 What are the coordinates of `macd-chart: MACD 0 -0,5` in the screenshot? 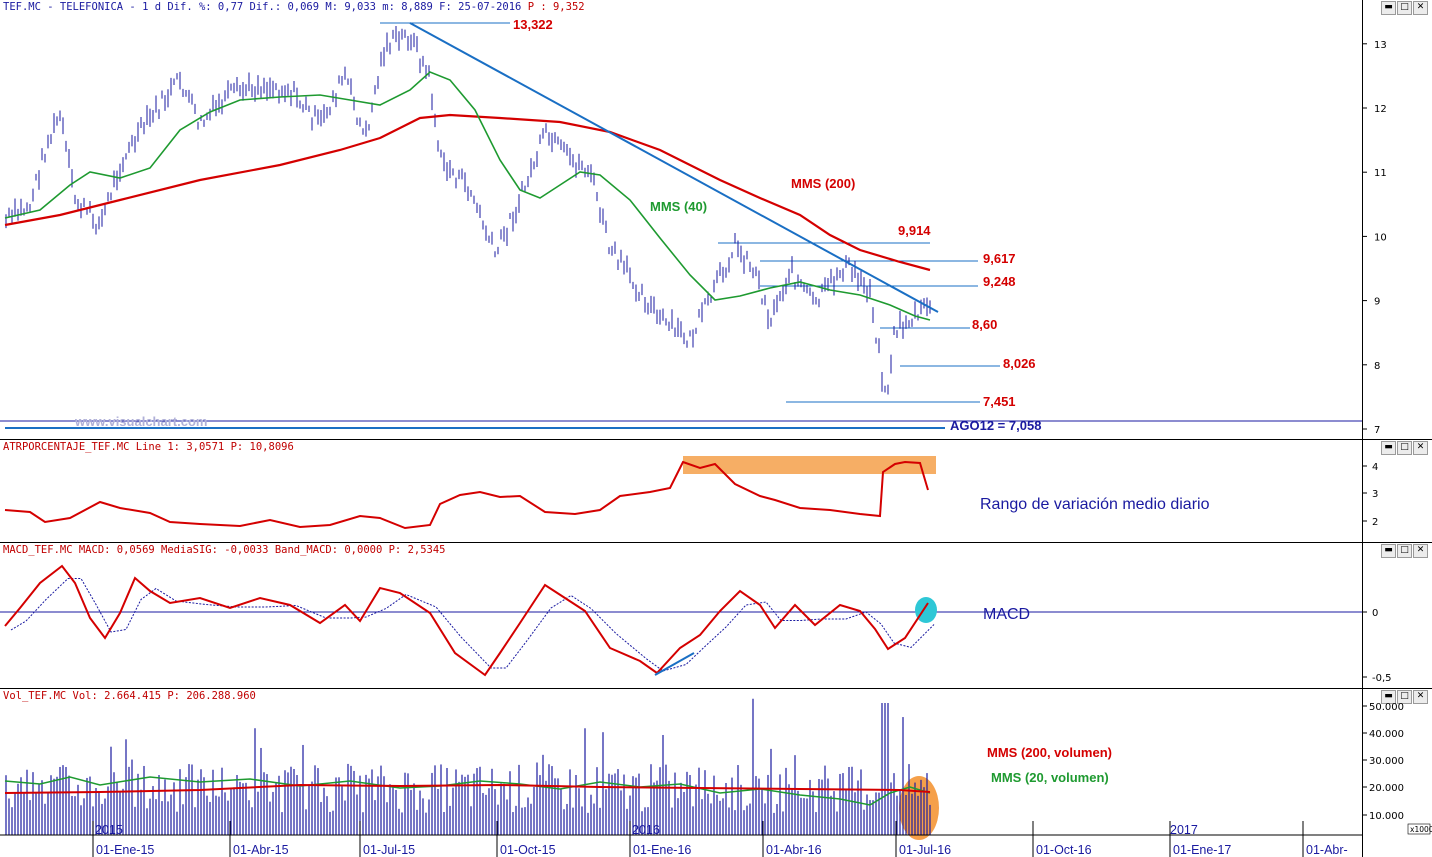 It's located at (696, 624).